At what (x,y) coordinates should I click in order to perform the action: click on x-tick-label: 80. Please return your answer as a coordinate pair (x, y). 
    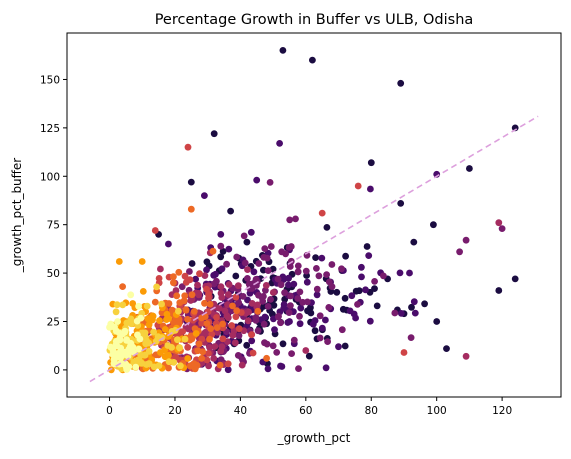
    Looking at the image, I should click on (371, 411).